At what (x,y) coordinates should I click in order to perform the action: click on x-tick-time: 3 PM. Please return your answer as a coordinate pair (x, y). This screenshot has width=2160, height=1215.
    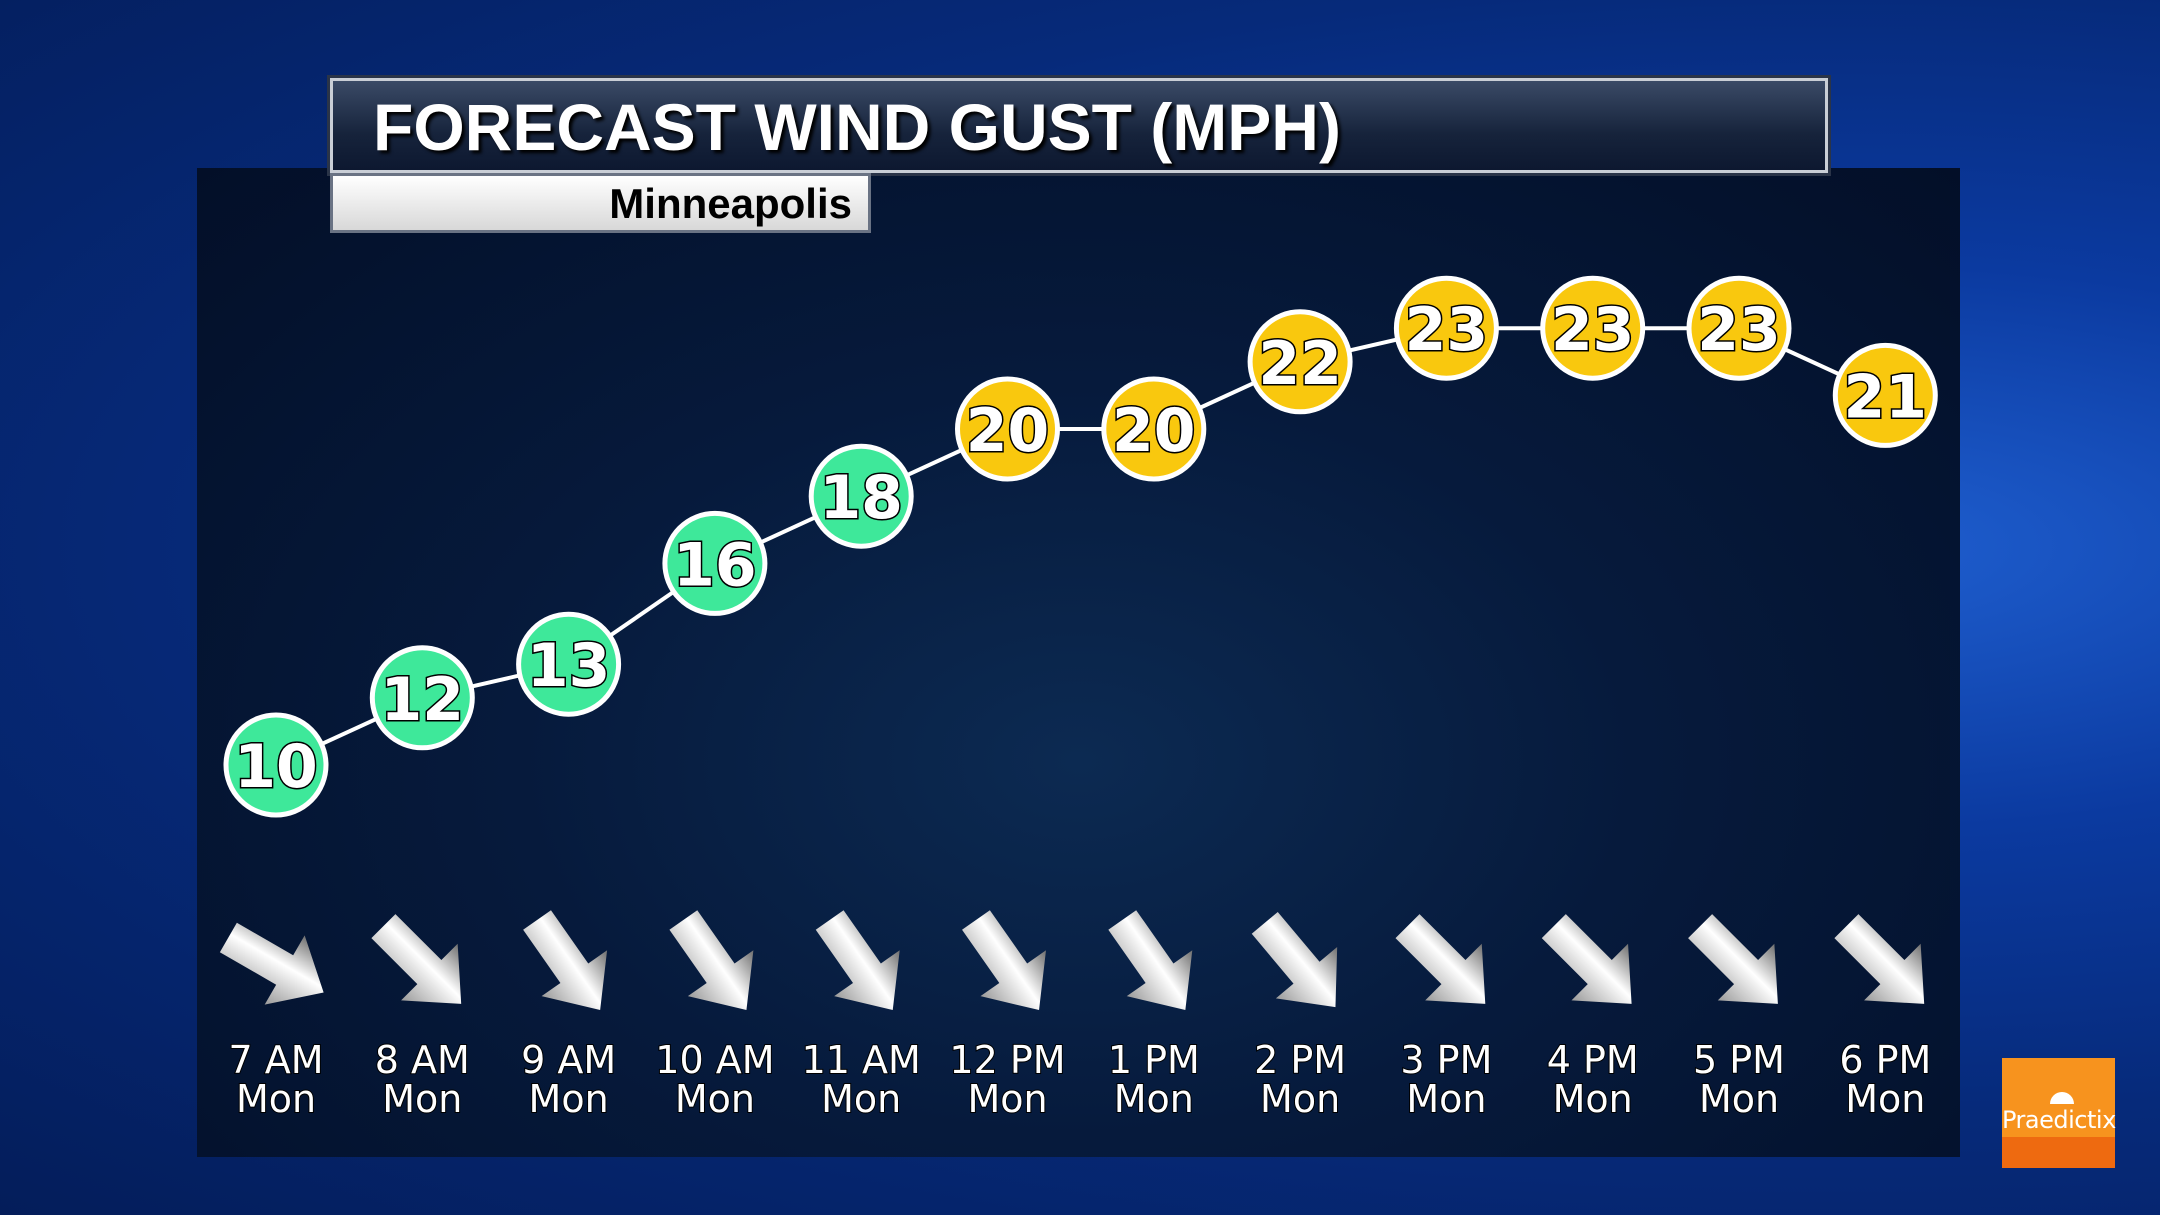
    Looking at the image, I should click on (1446, 1060).